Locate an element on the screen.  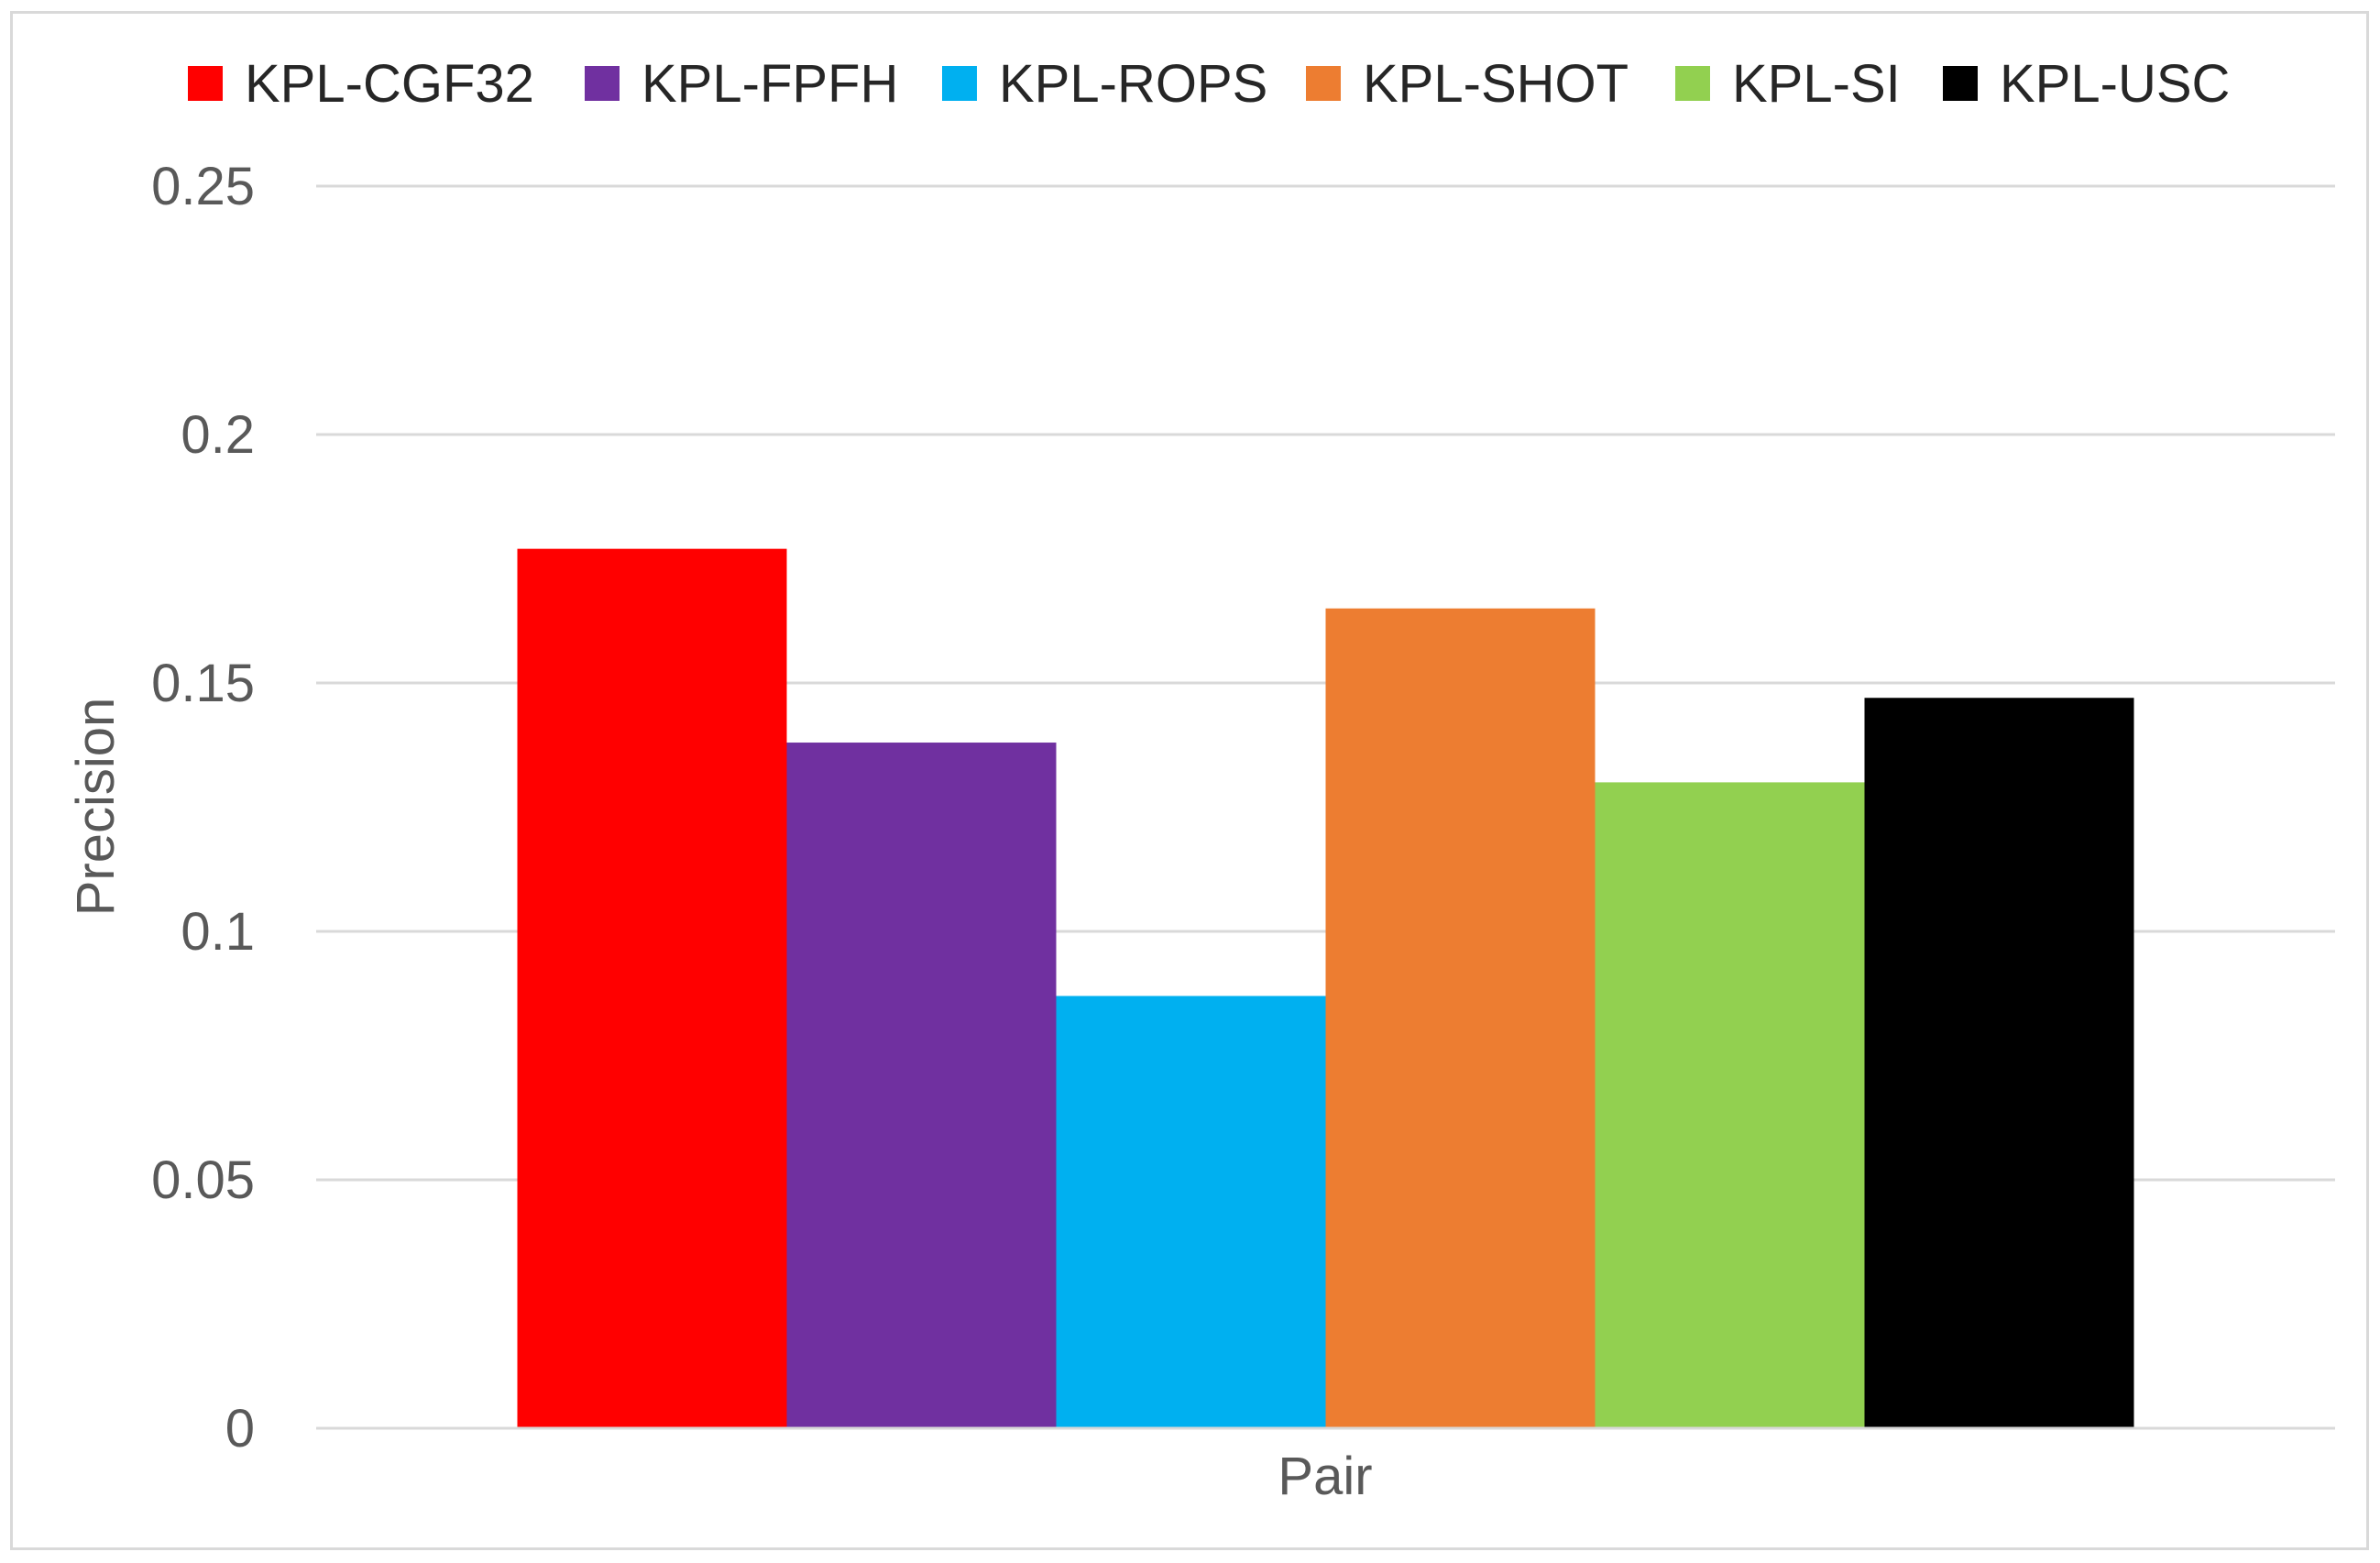
legend-item: KPL-ROPS is located at coordinates (1104, 84).